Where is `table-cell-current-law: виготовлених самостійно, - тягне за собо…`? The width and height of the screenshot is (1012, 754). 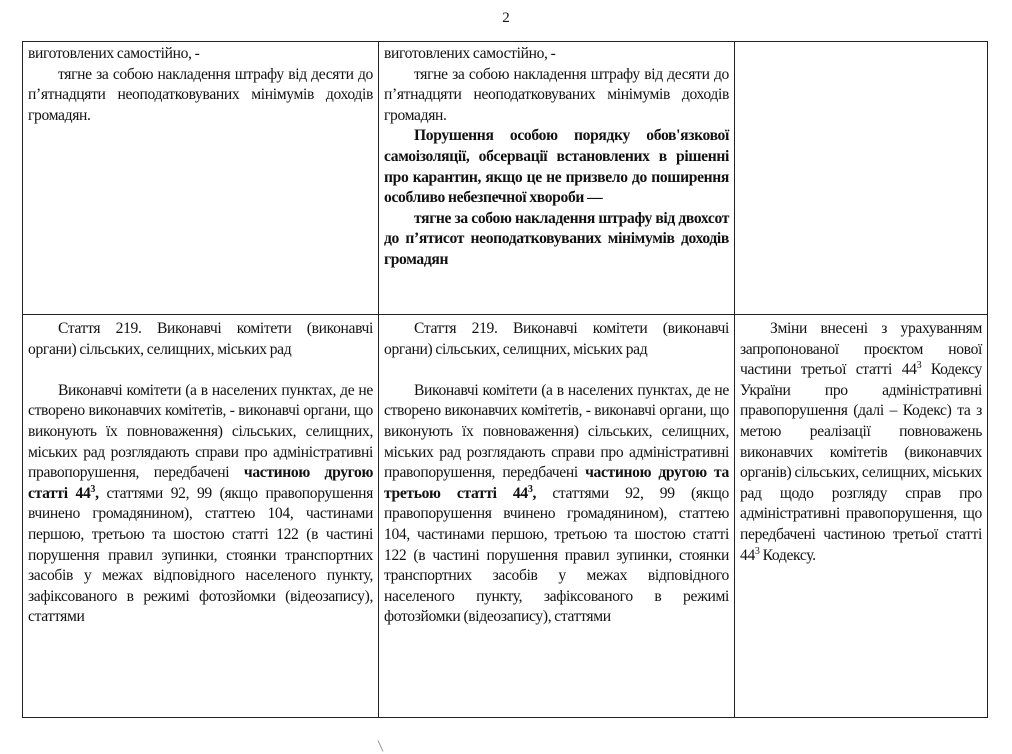
table-cell-current-law: виготовлених самостійно, - тягне за собо… is located at coordinates (200, 178).